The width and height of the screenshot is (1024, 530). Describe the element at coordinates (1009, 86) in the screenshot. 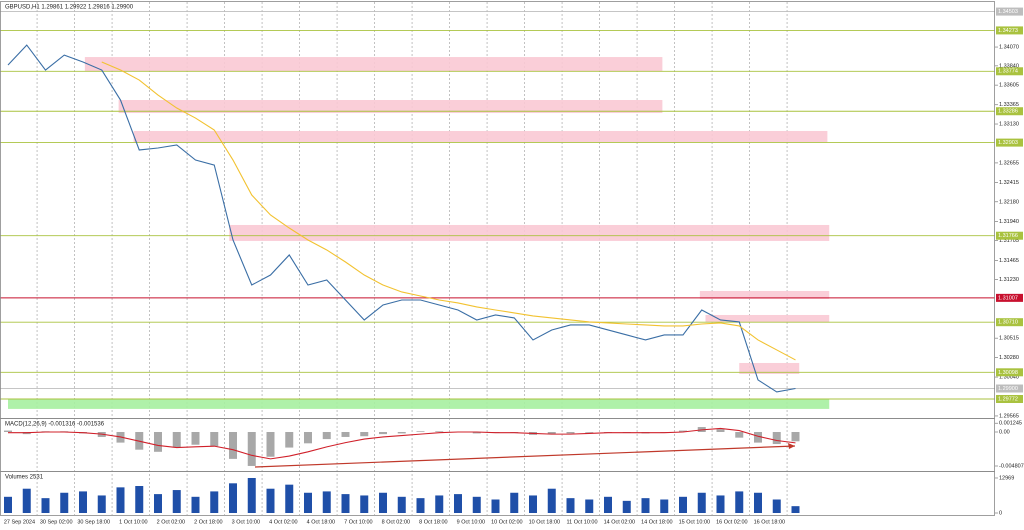

I see `y-tick-label: 1.33605` at that location.